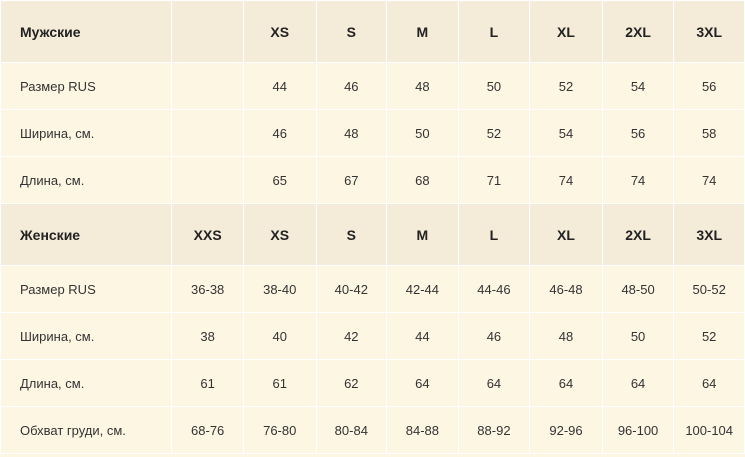 This screenshot has width=745, height=457. Describe the element at coordinates (351, 180) in the screenshot. I see `table-cell: 67` at that location.